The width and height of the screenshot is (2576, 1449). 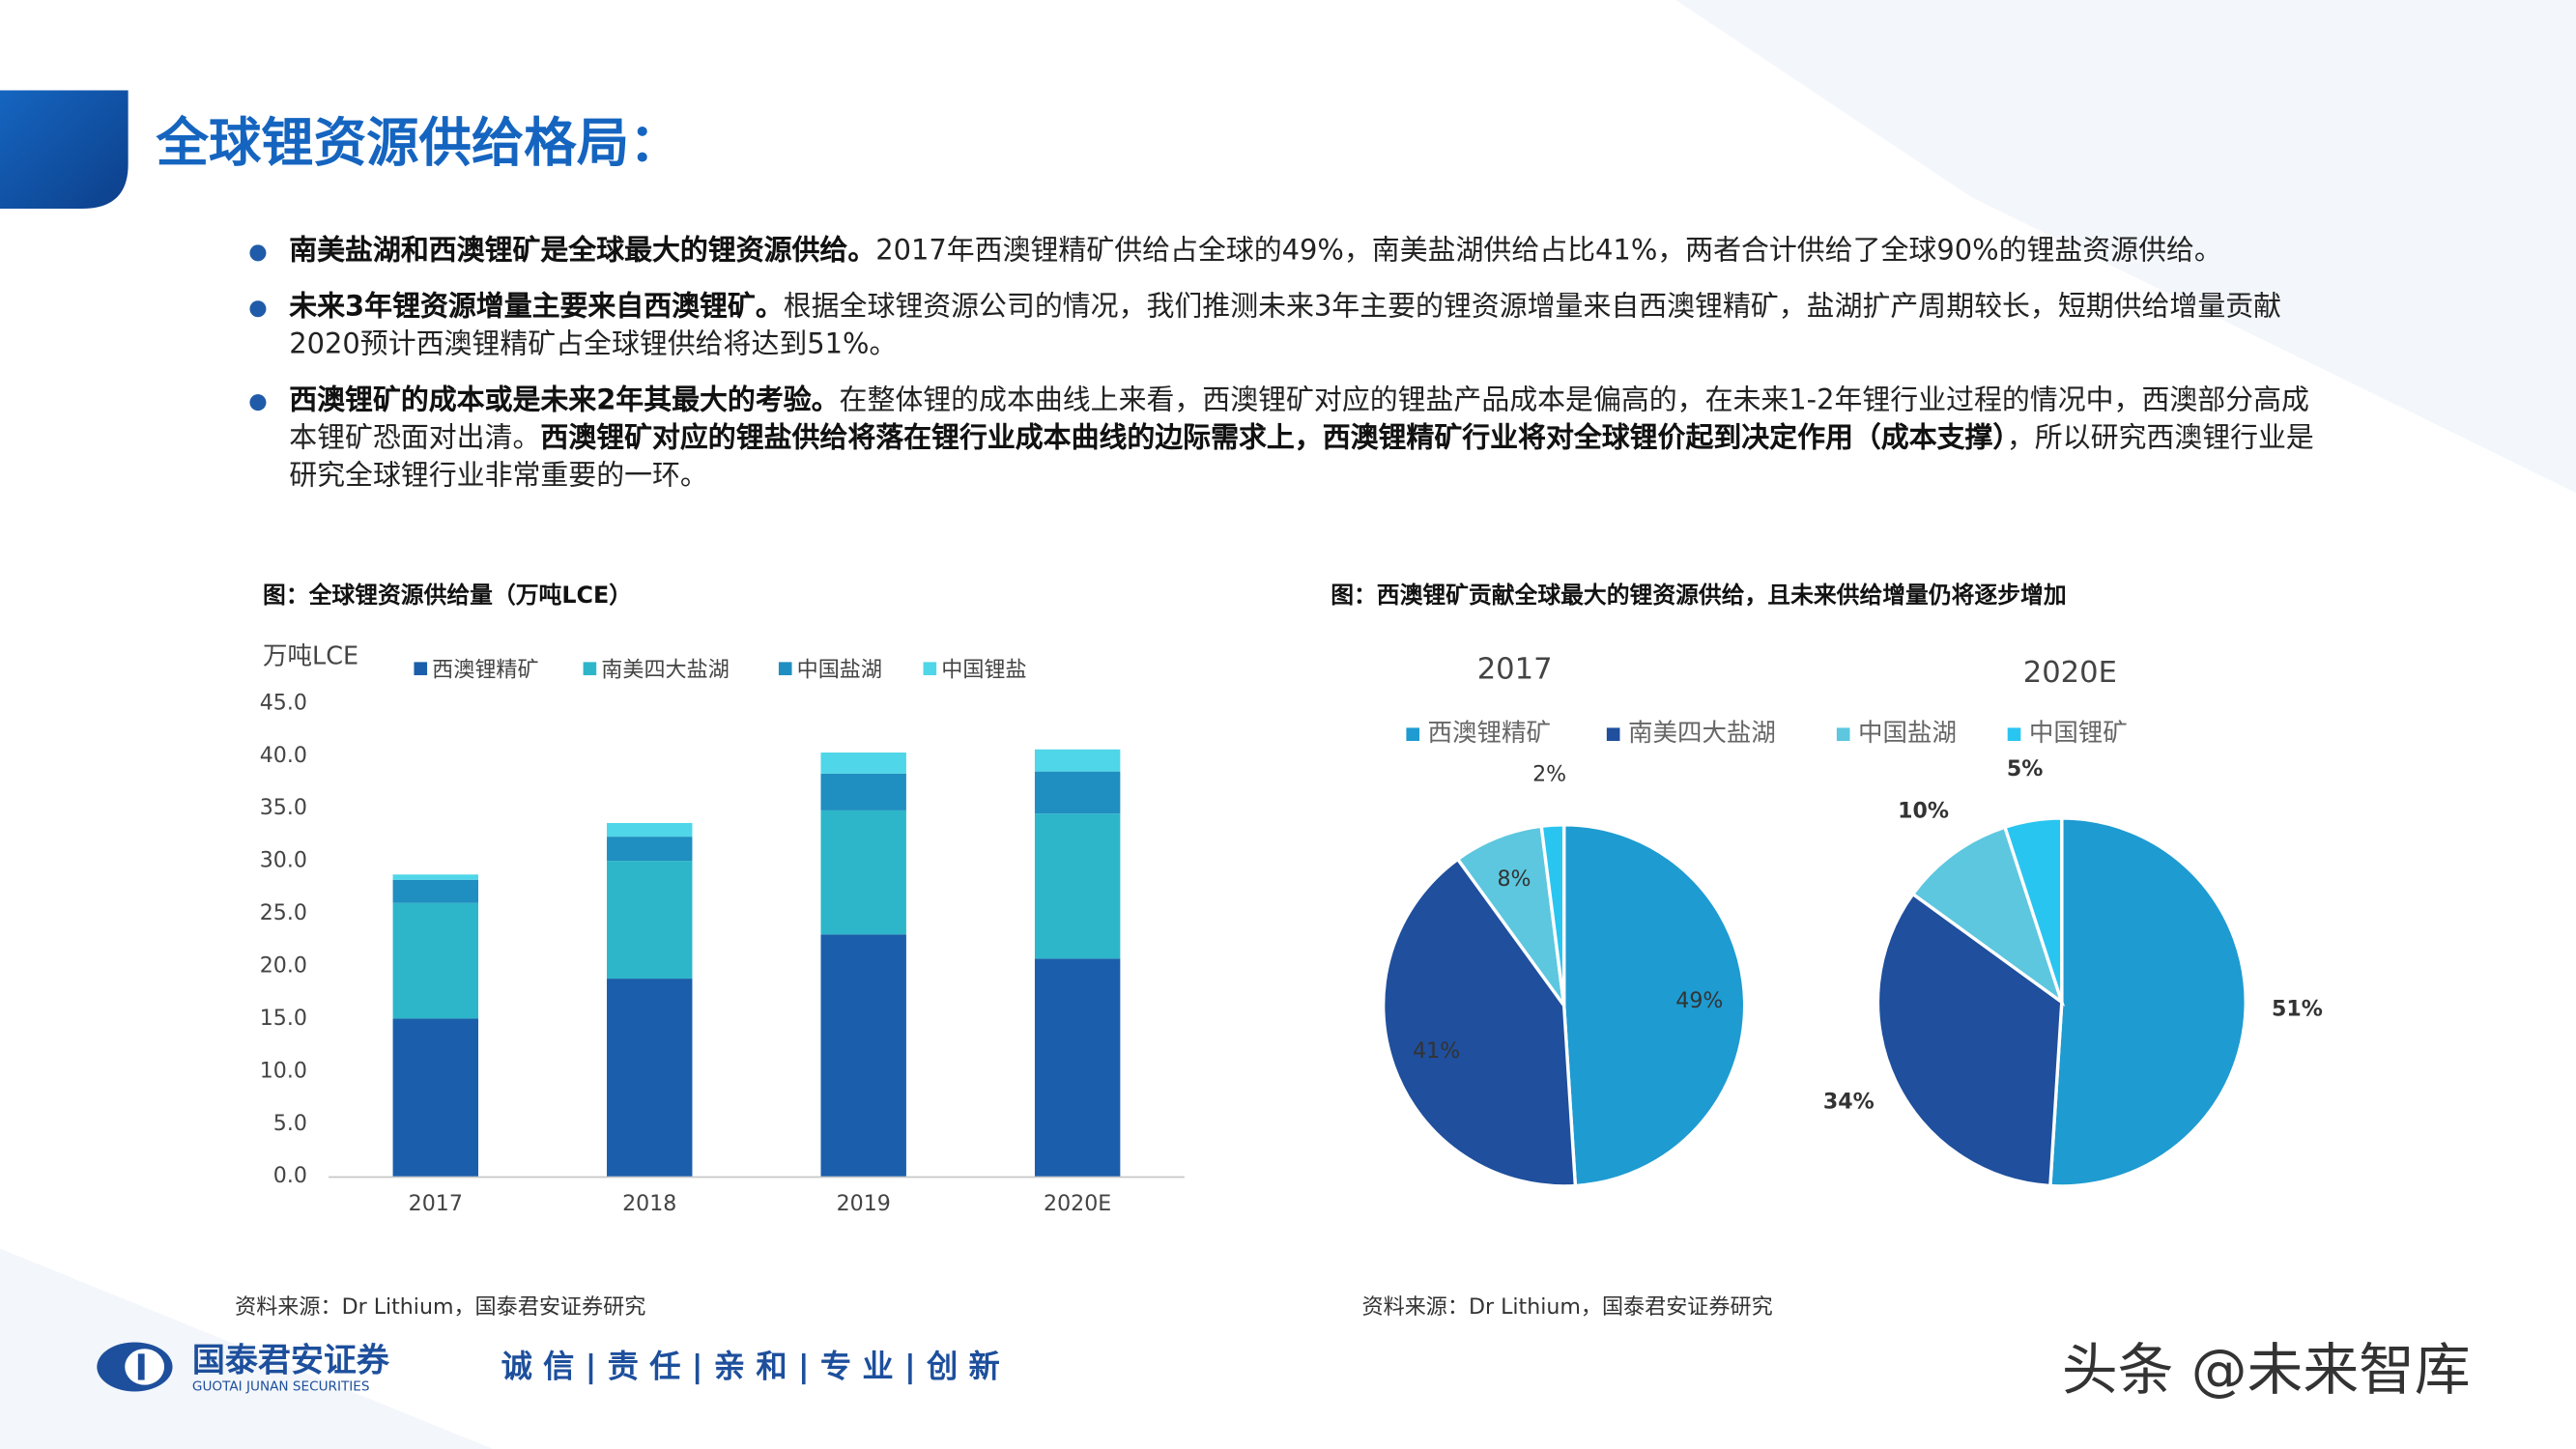 I want to click on company-name-en: GUOTAI JUNAN SECURITIES, so click(x=281, y=1386).